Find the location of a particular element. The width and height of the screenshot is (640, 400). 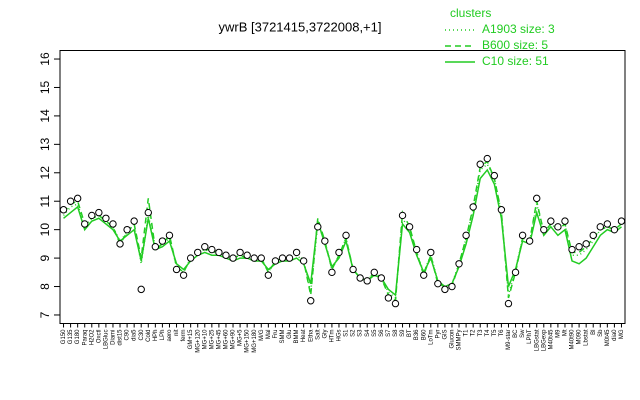

x-tick-label: T2 is located at coordinates (474, 333).